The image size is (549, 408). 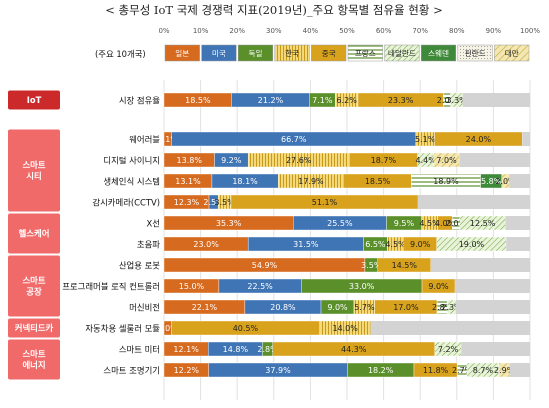 I want to click on data-label: 4.5%, so click(x=429, y=223).